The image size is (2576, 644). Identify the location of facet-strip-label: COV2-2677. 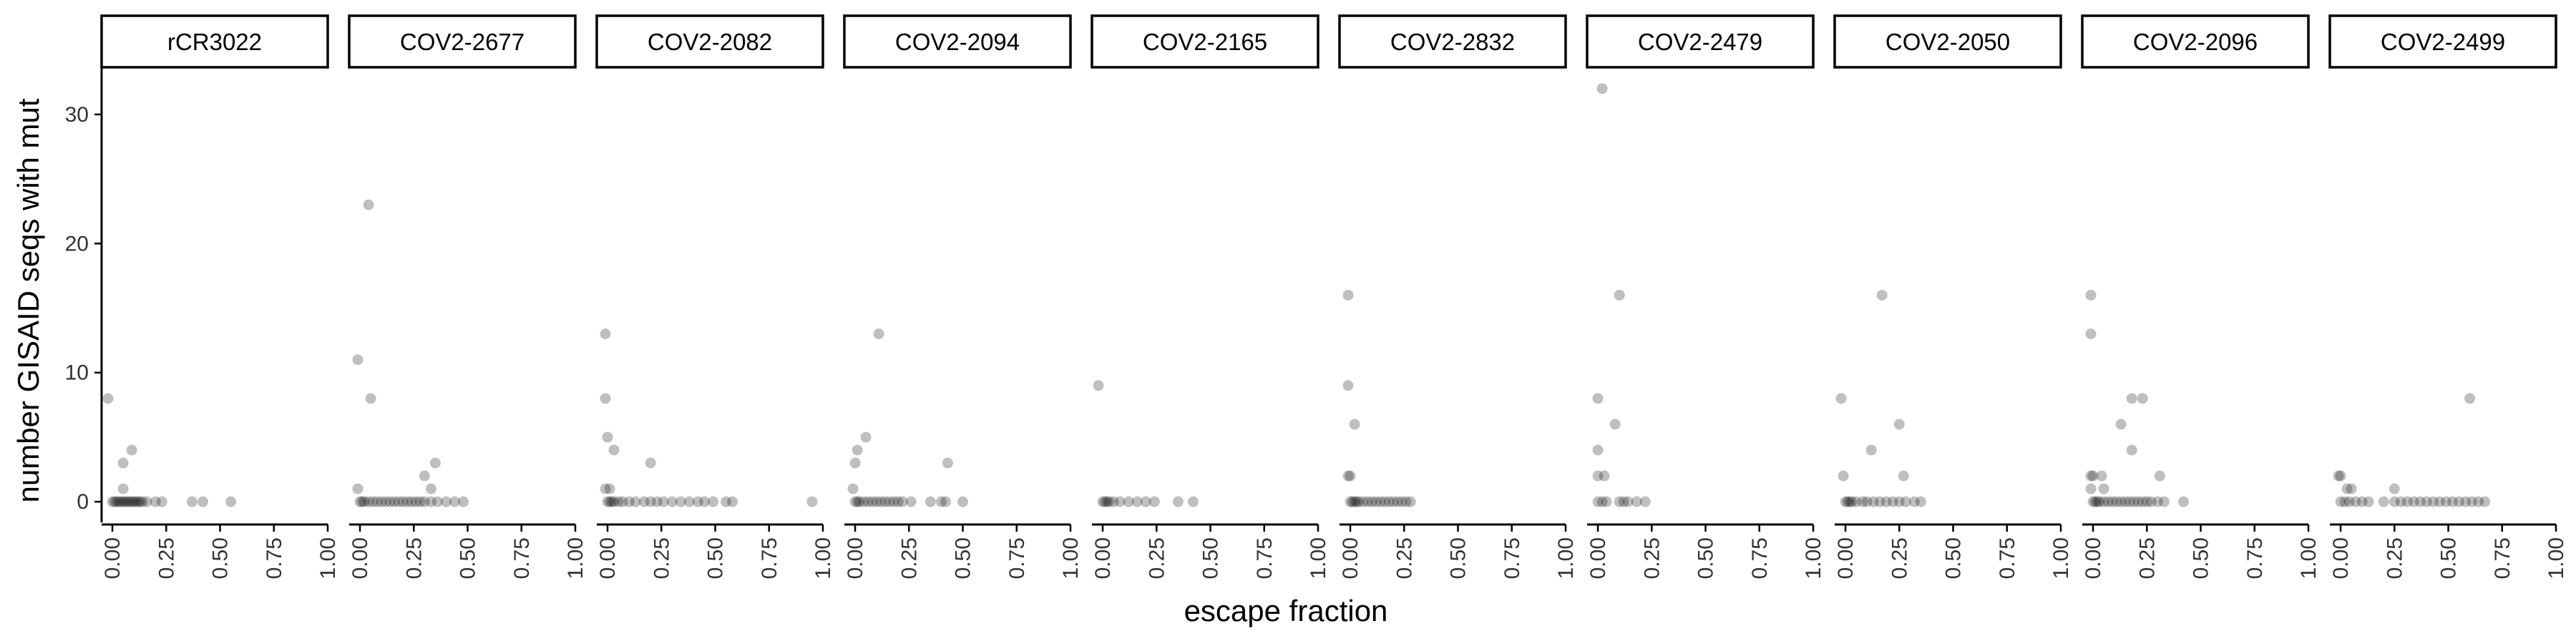
(462, 42).